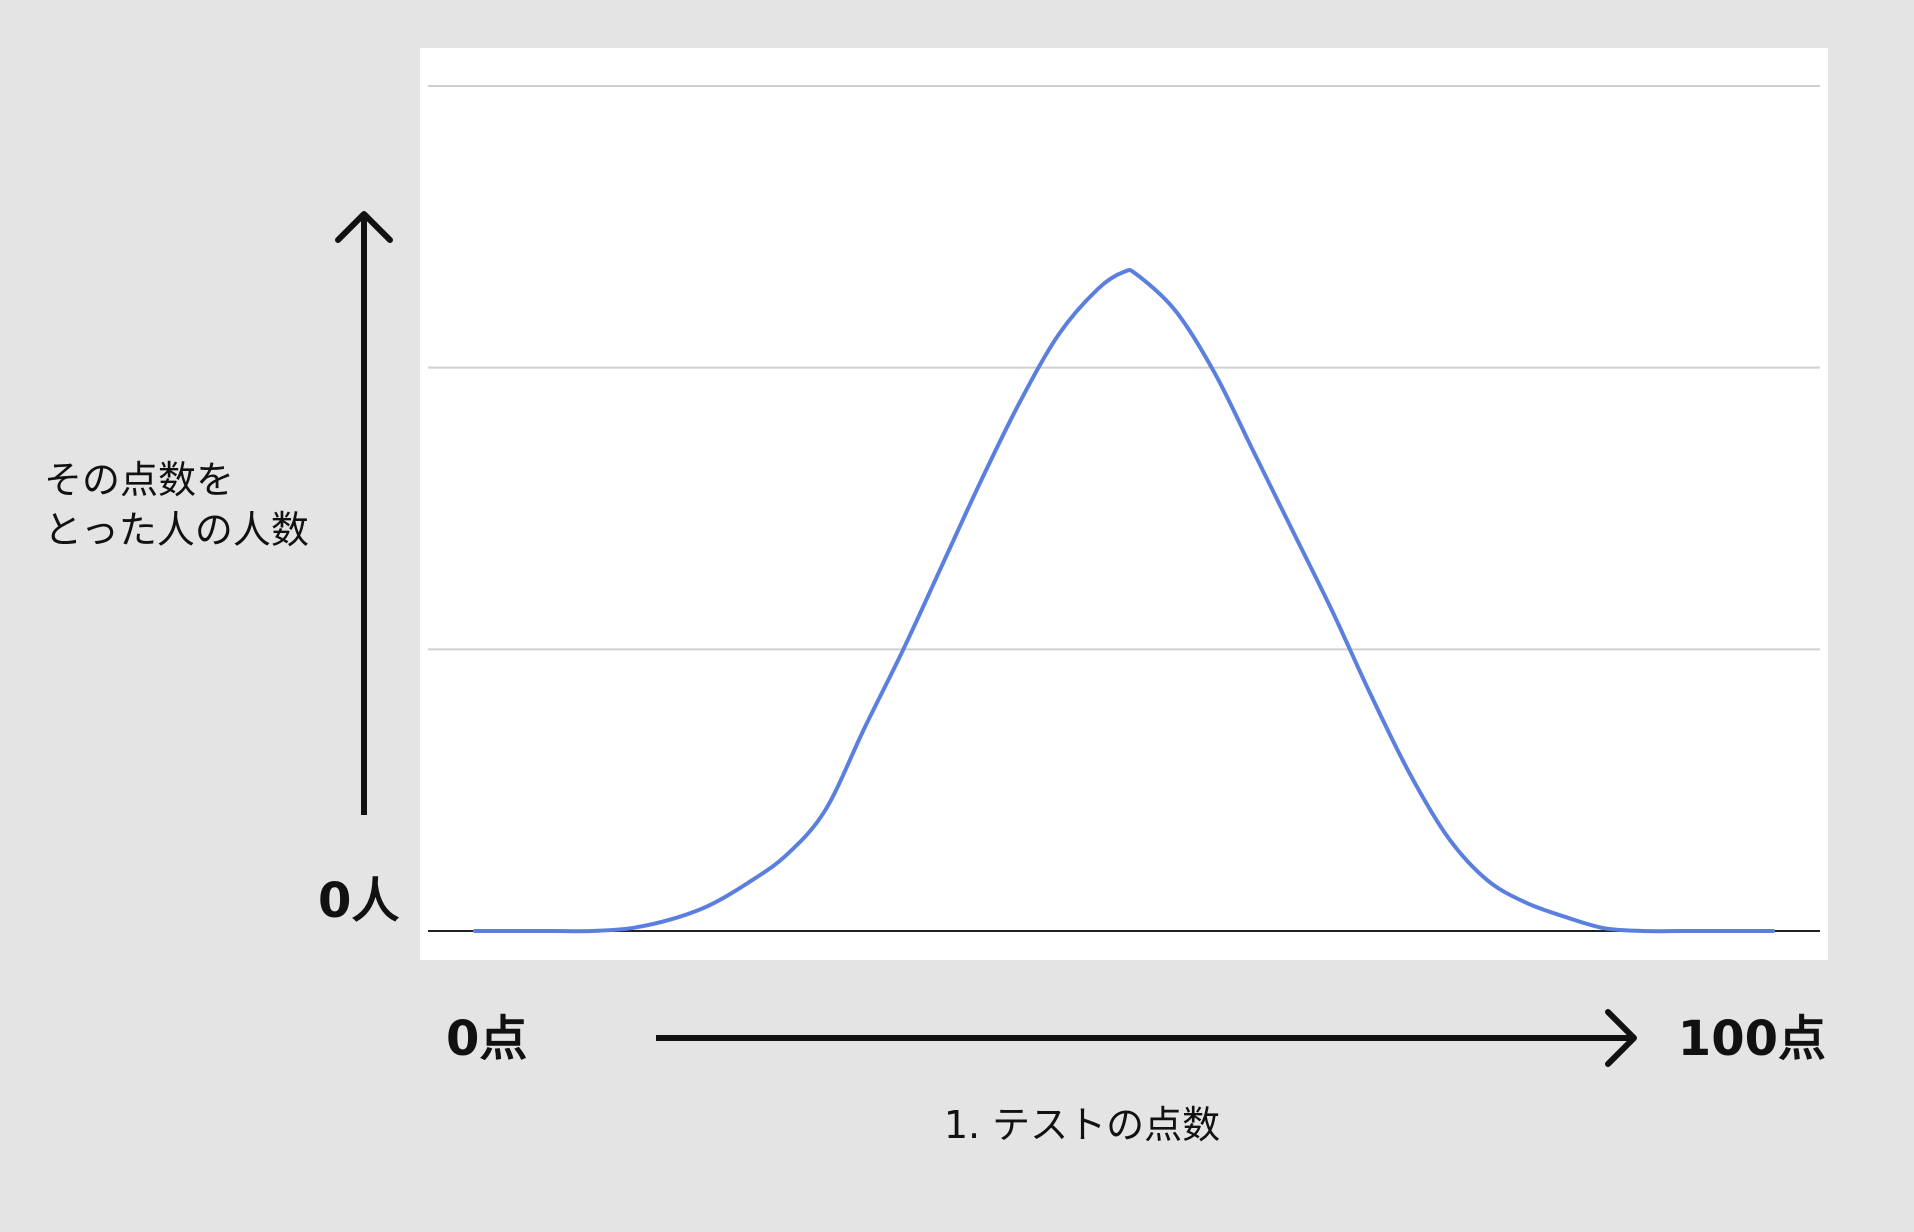 Image resolution: width=1914 pixels, height=1232 pixels. What do you see at coordinates (1621, 1038) in the screenshot?
I see `x-arrow-head-icon` at bounding box center [1621, 1038].